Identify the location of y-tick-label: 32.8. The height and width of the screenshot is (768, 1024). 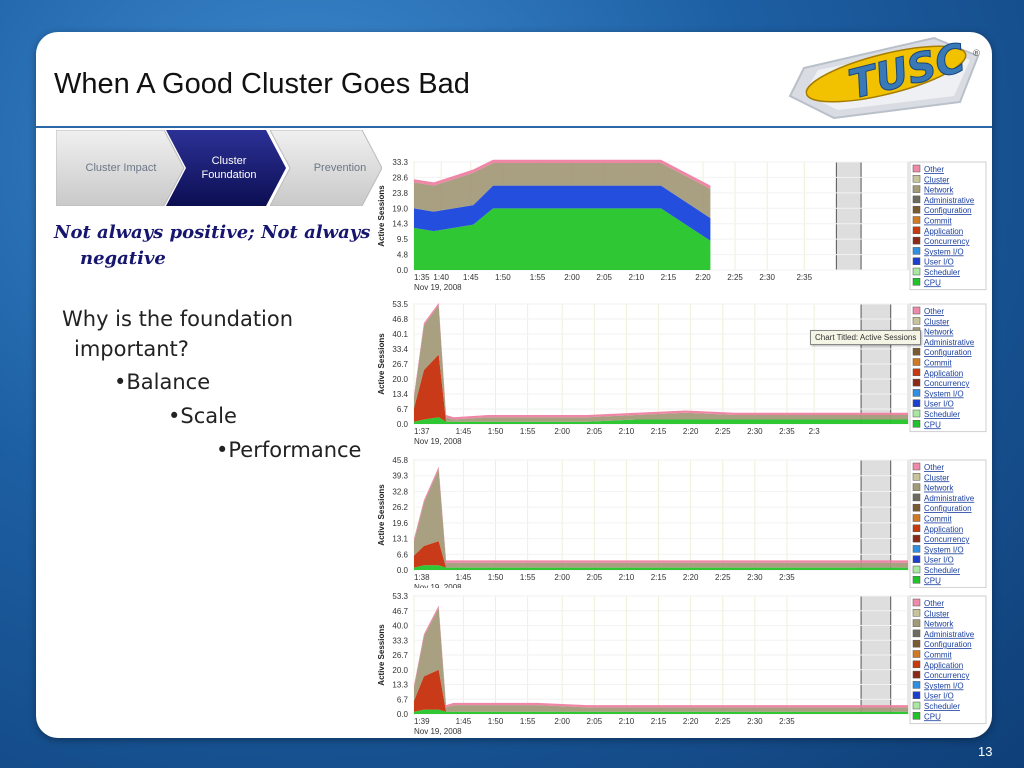
(400, 491).